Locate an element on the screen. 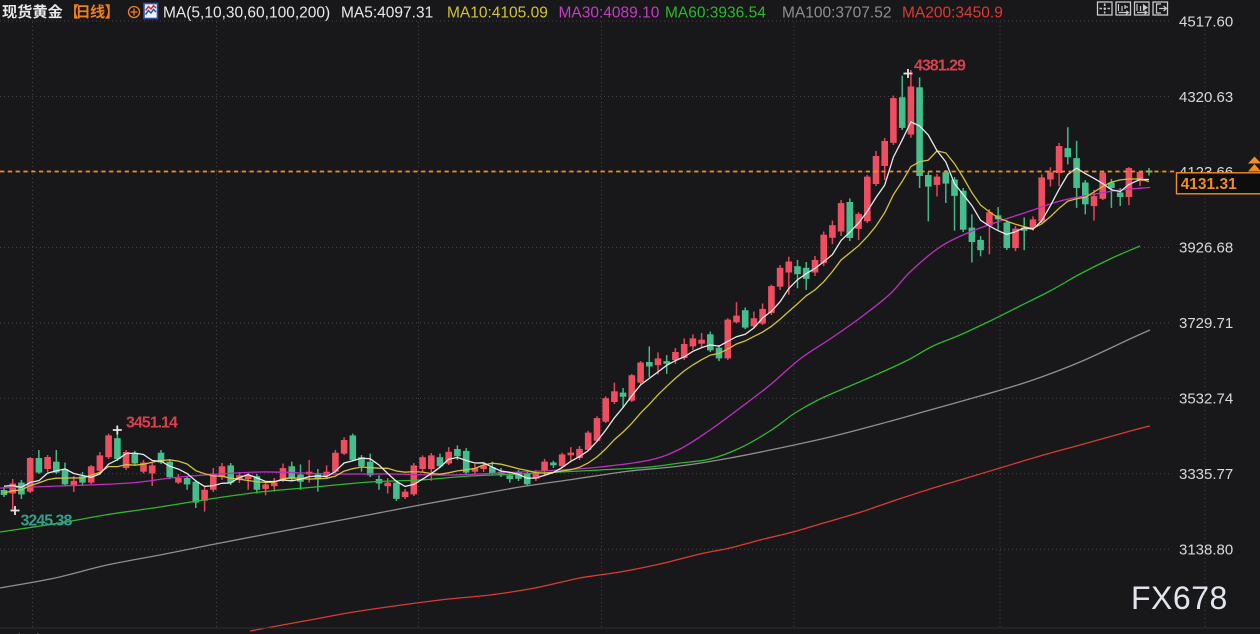  svg-text: 3729.71 is located at coordinates (1206, 323).